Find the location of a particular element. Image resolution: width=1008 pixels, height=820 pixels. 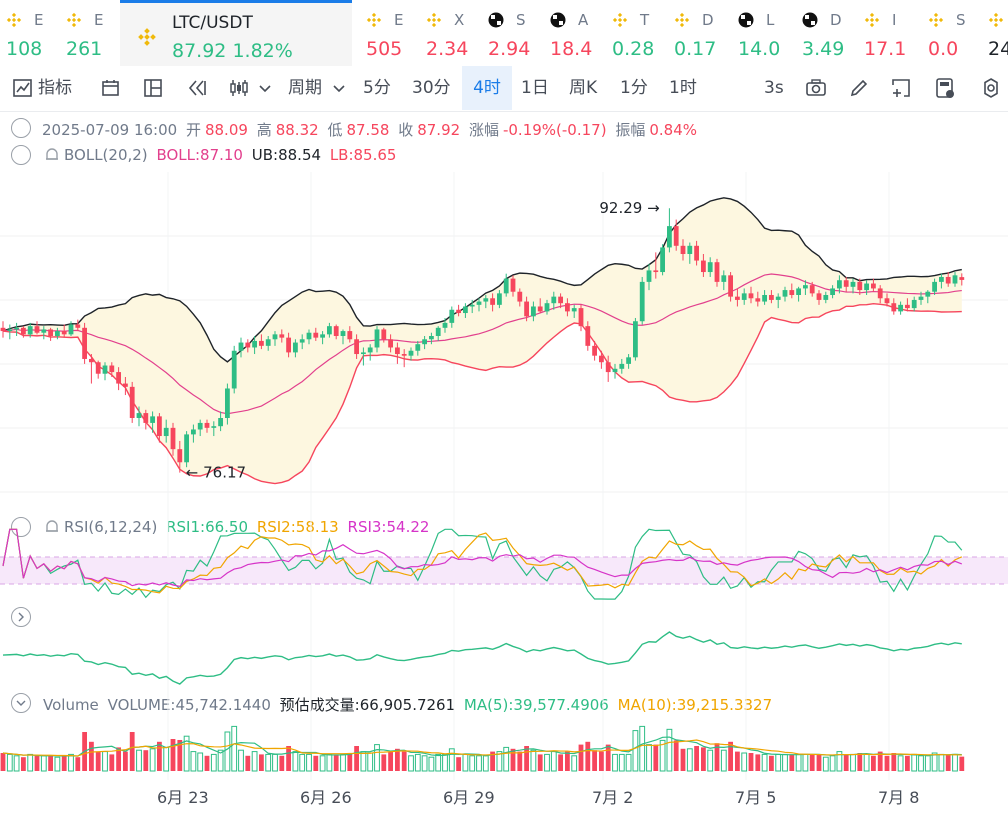

expand-indicator-toggle is located at coordinates (21, 617).